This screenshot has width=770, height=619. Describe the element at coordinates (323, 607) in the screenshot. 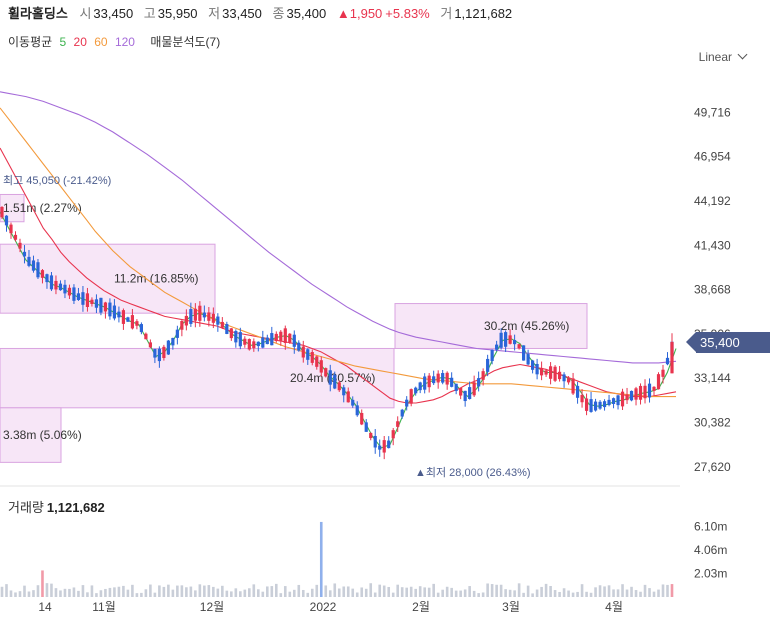

I see `time-tick-label: 2022` at that location.